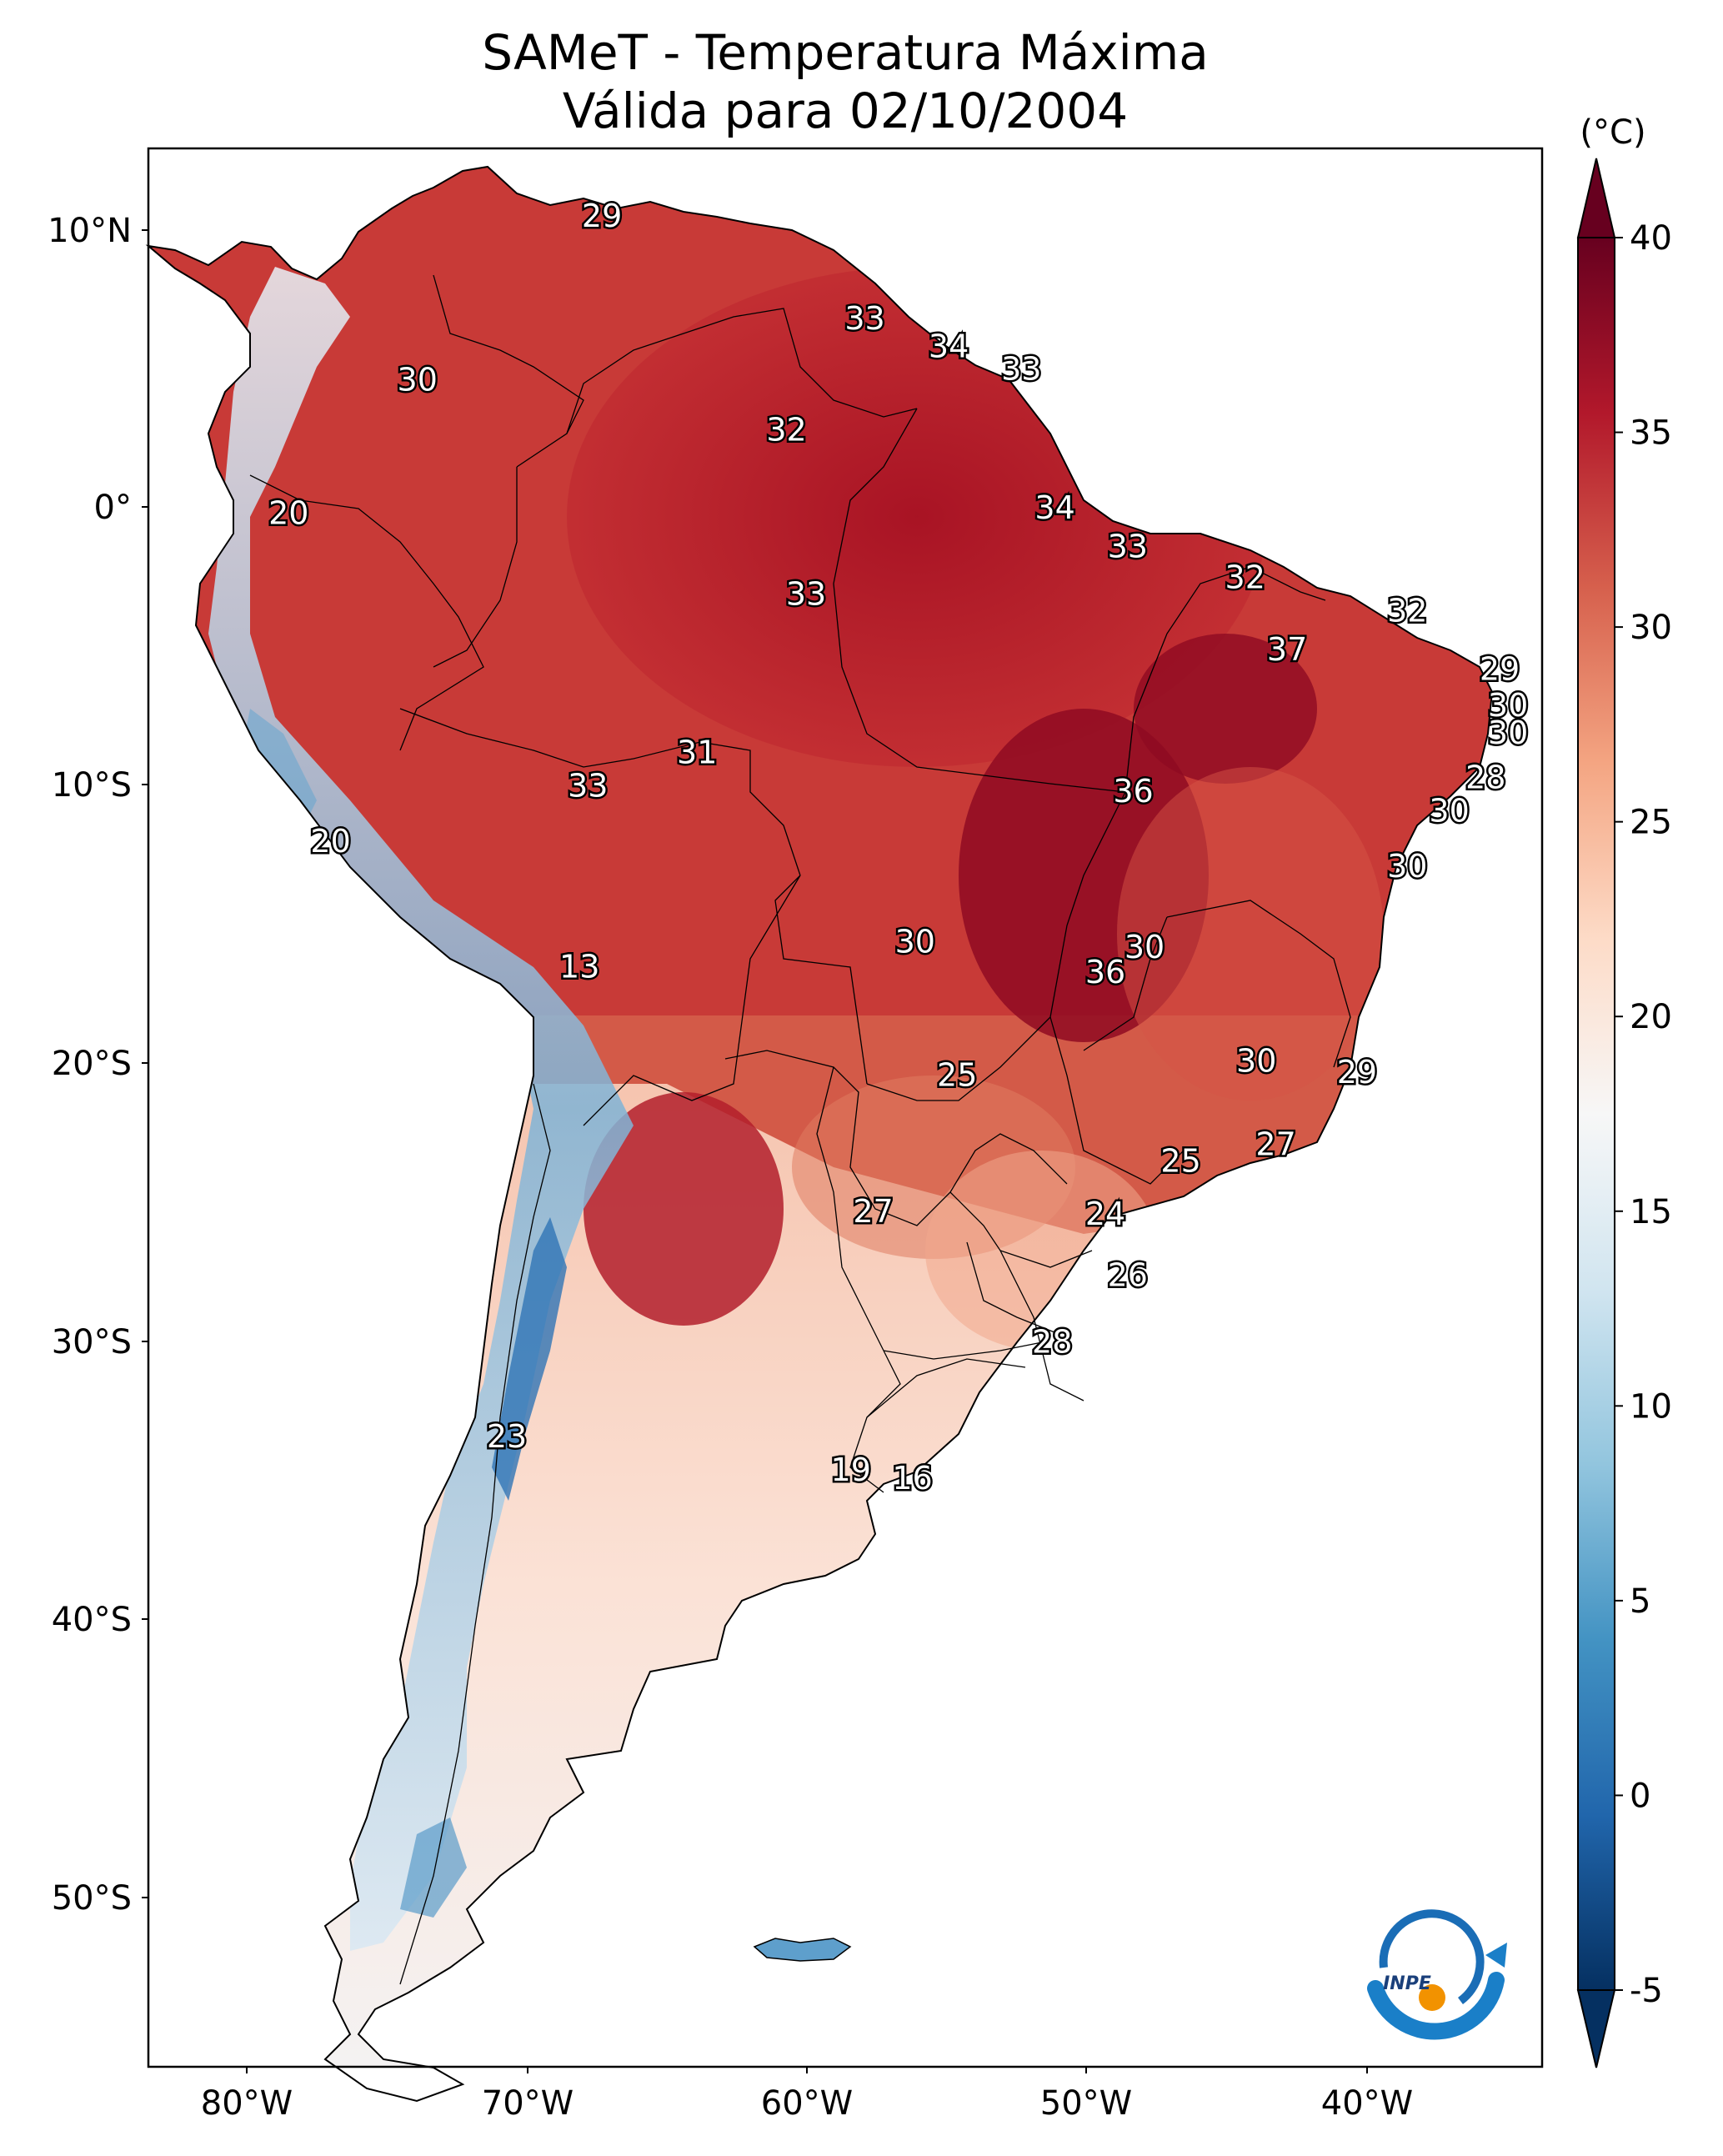  I want to click on title-line-2: Válida para 02/10/2004, so click(845, 111).